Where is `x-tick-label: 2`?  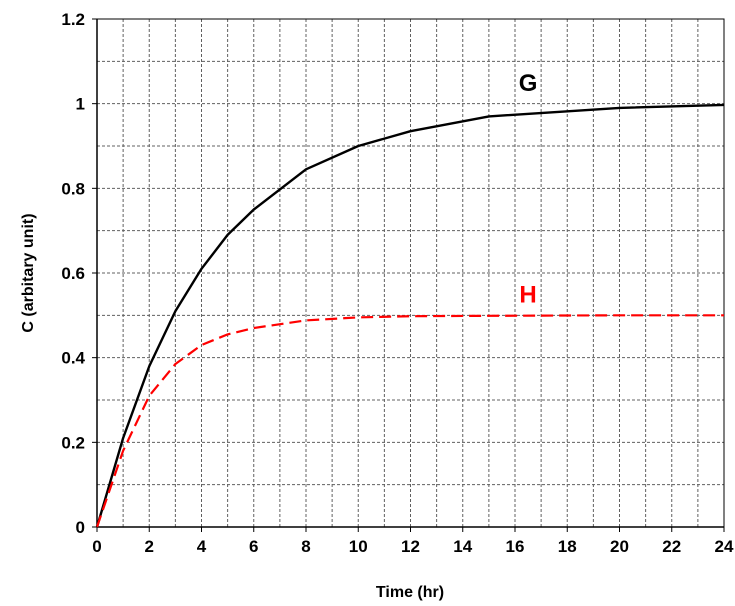 x-tick-label: 2 is located at coordinates (149, 546).